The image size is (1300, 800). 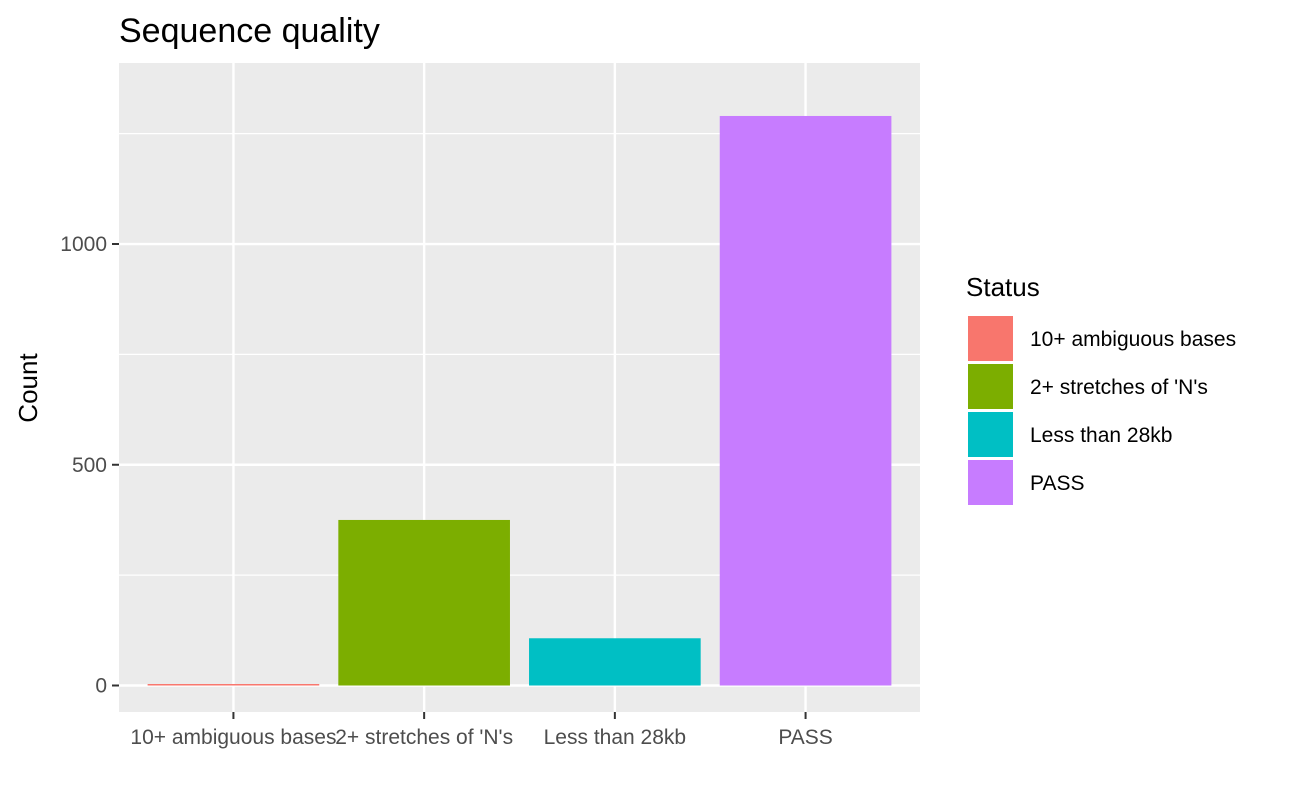 What do you see at coordinates (615, 737) in the screenshot?
I see `x-tick-label: Less than 28kb` at bounding box center [615, 737].